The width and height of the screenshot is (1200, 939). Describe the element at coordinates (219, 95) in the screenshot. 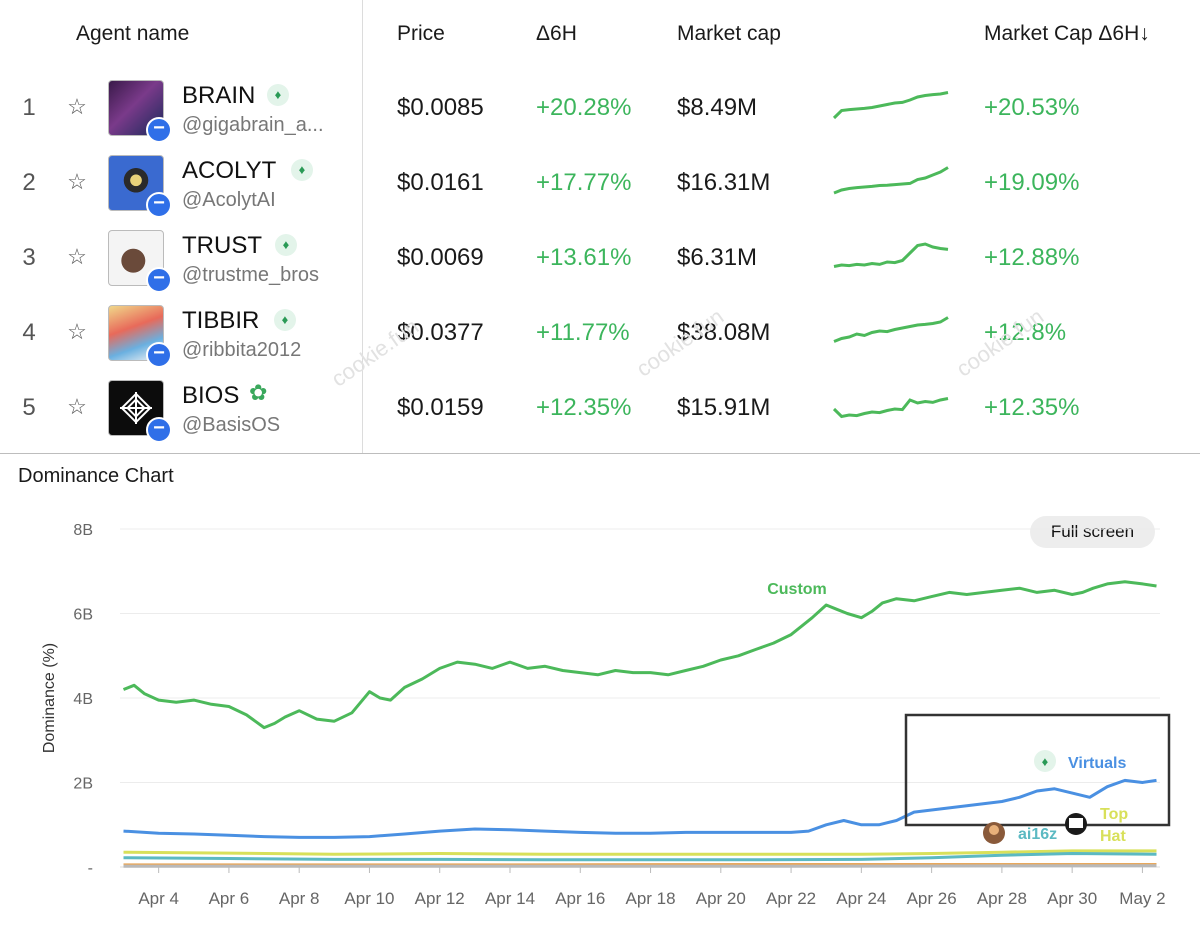

I see `agent-name: BRAIN` at that location.